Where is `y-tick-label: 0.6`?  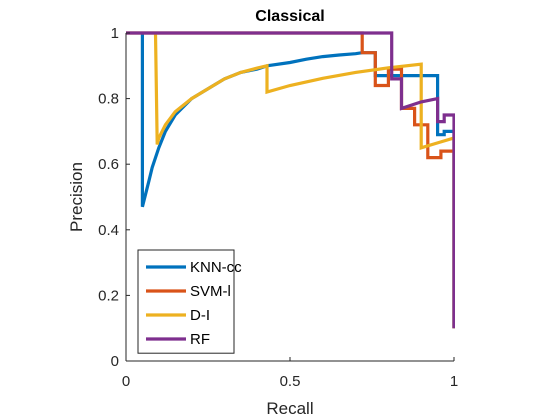
y-tick-label: 0.6 is located at coordinates (108, 164).